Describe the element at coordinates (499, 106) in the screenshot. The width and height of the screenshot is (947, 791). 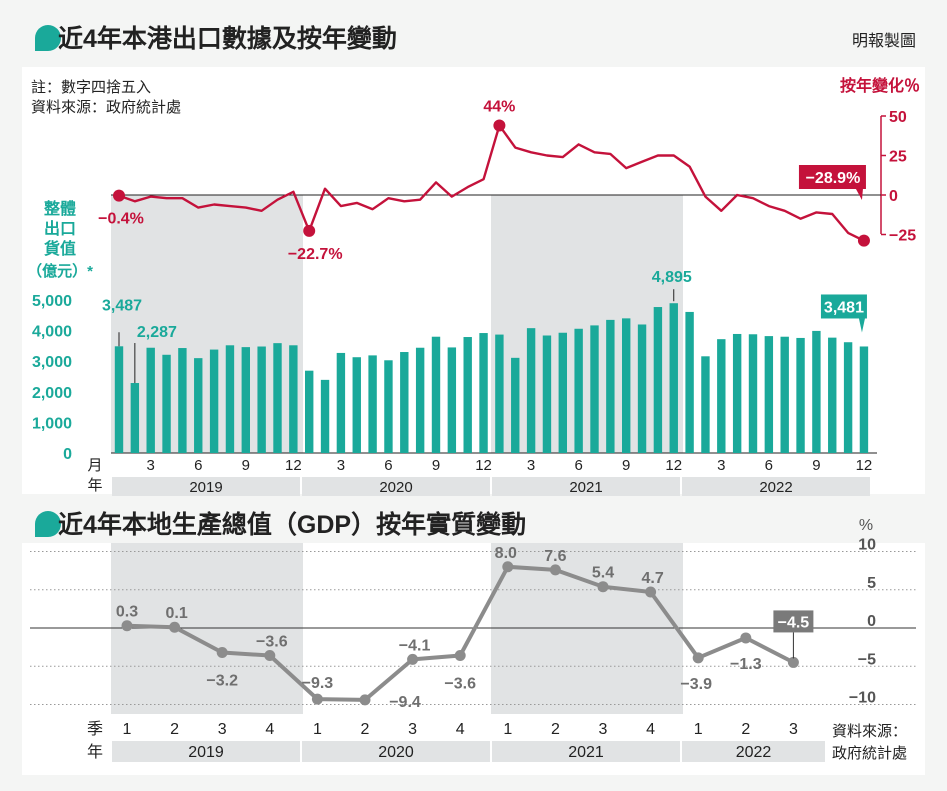
I see `yoy-data-label: 44%` at that location.